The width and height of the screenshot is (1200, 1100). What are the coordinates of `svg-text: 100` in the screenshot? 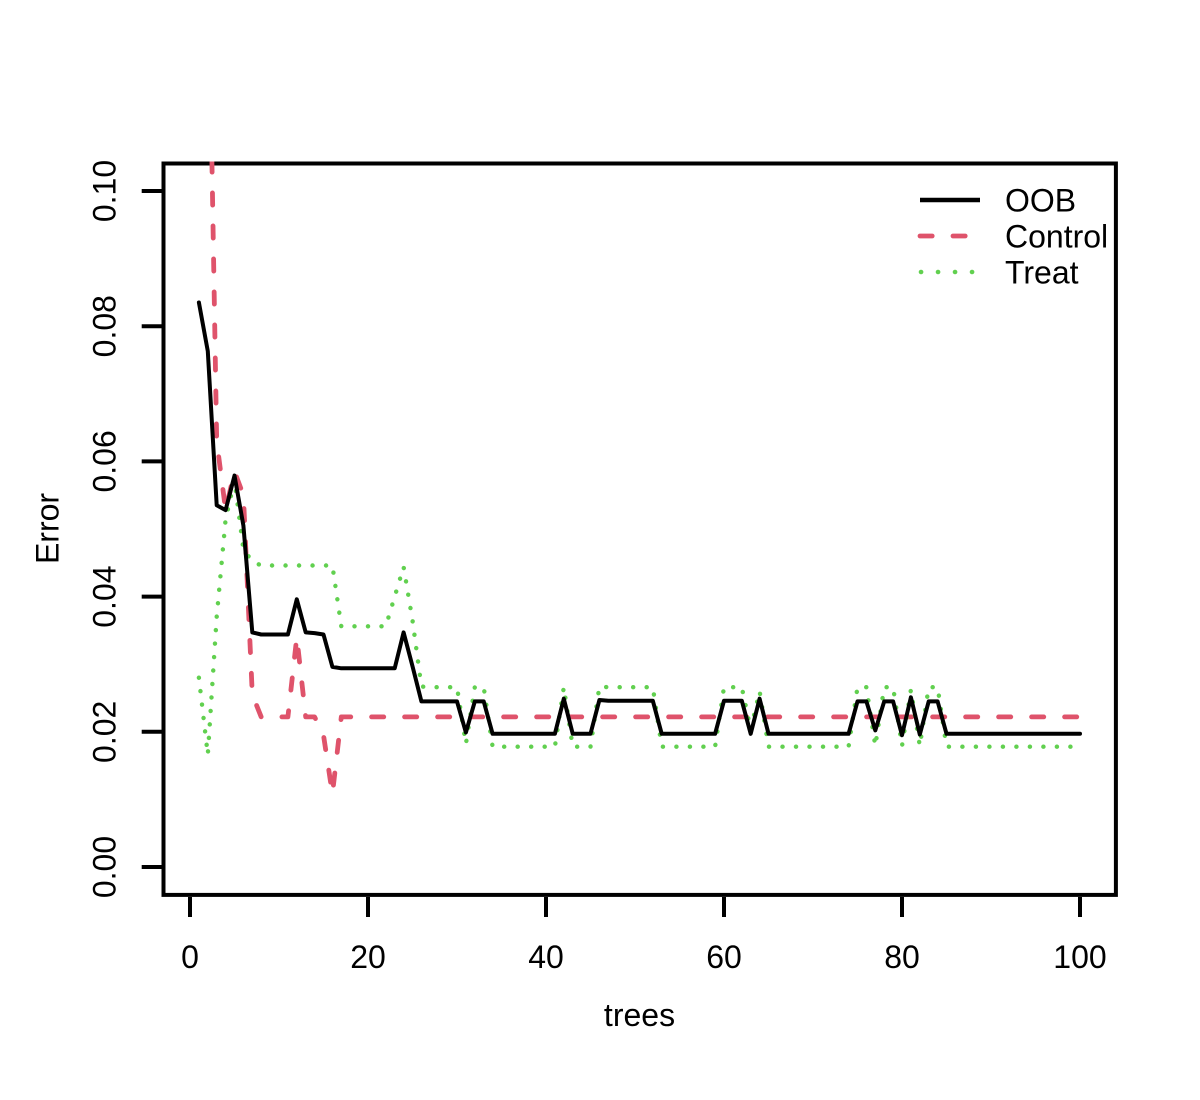 It's located at (1079, 957).